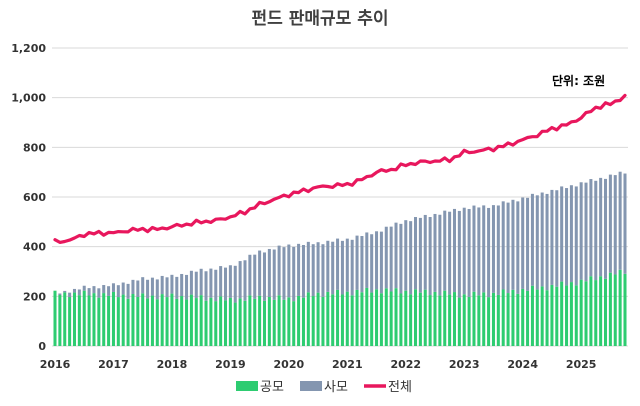 The height and width of the screenshot is (406, 640). Describe the element at coordinates (289, 364) in the screenshot. I see `x-tick-label: 2020` at that location.